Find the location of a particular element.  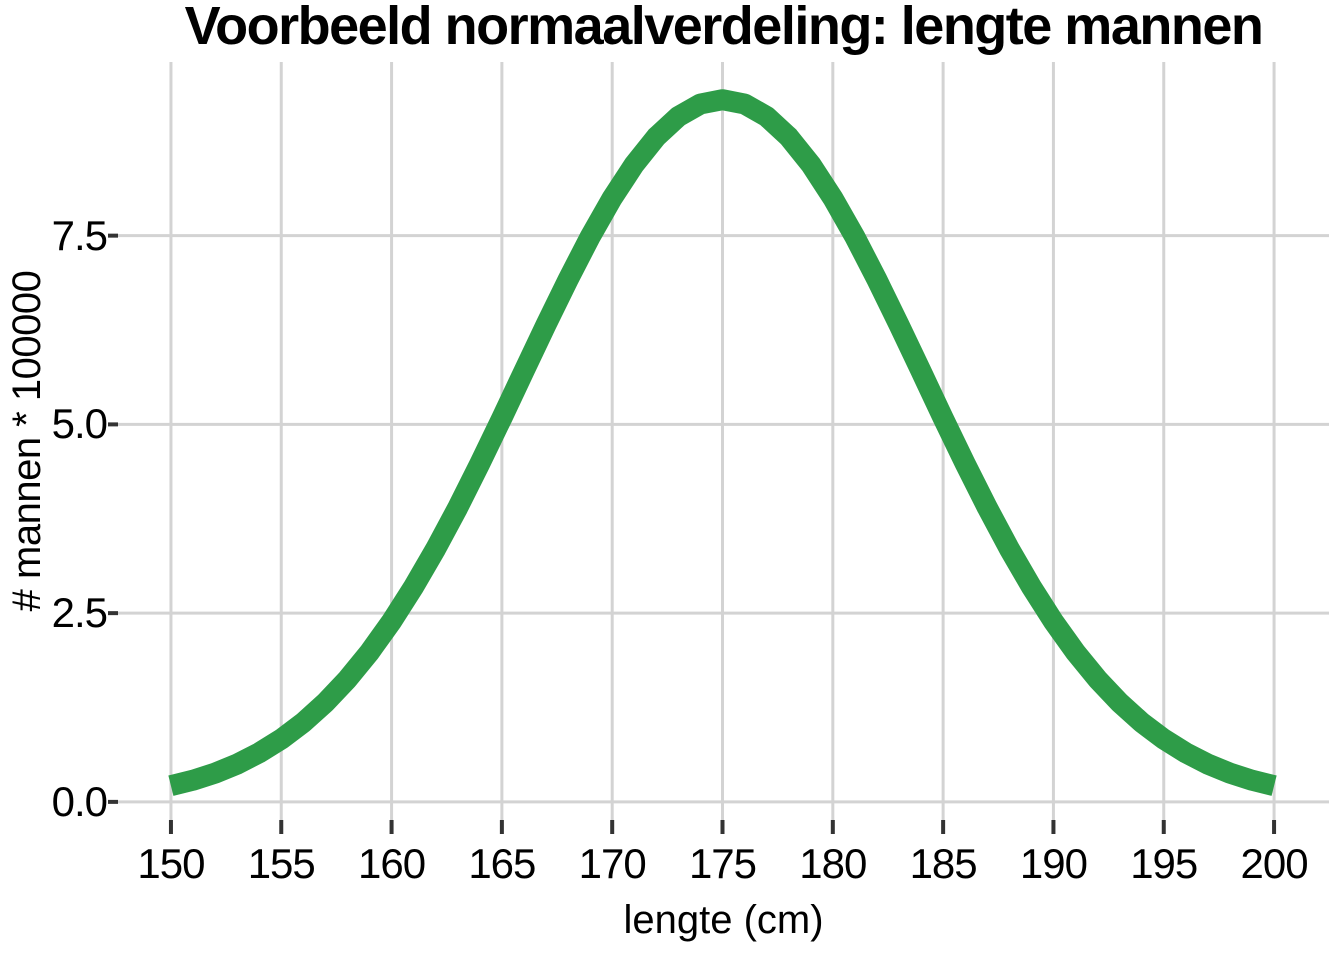

y-tick-label: 5.0 is located at coordinates (79, 424).